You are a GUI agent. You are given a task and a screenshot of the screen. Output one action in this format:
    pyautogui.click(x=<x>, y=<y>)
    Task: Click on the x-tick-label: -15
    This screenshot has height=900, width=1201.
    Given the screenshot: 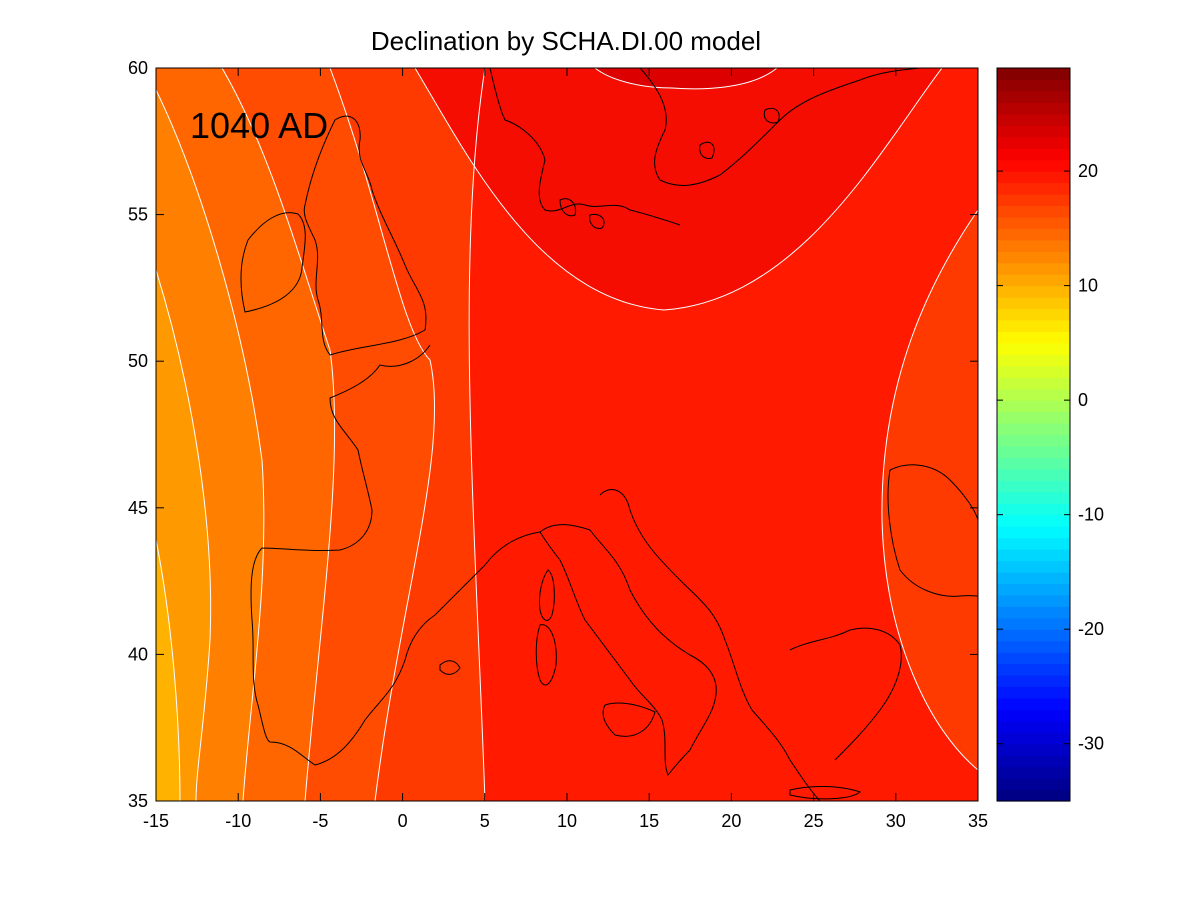 What is the action you would take?
    pyautogui.click(x=156, y=821)
    